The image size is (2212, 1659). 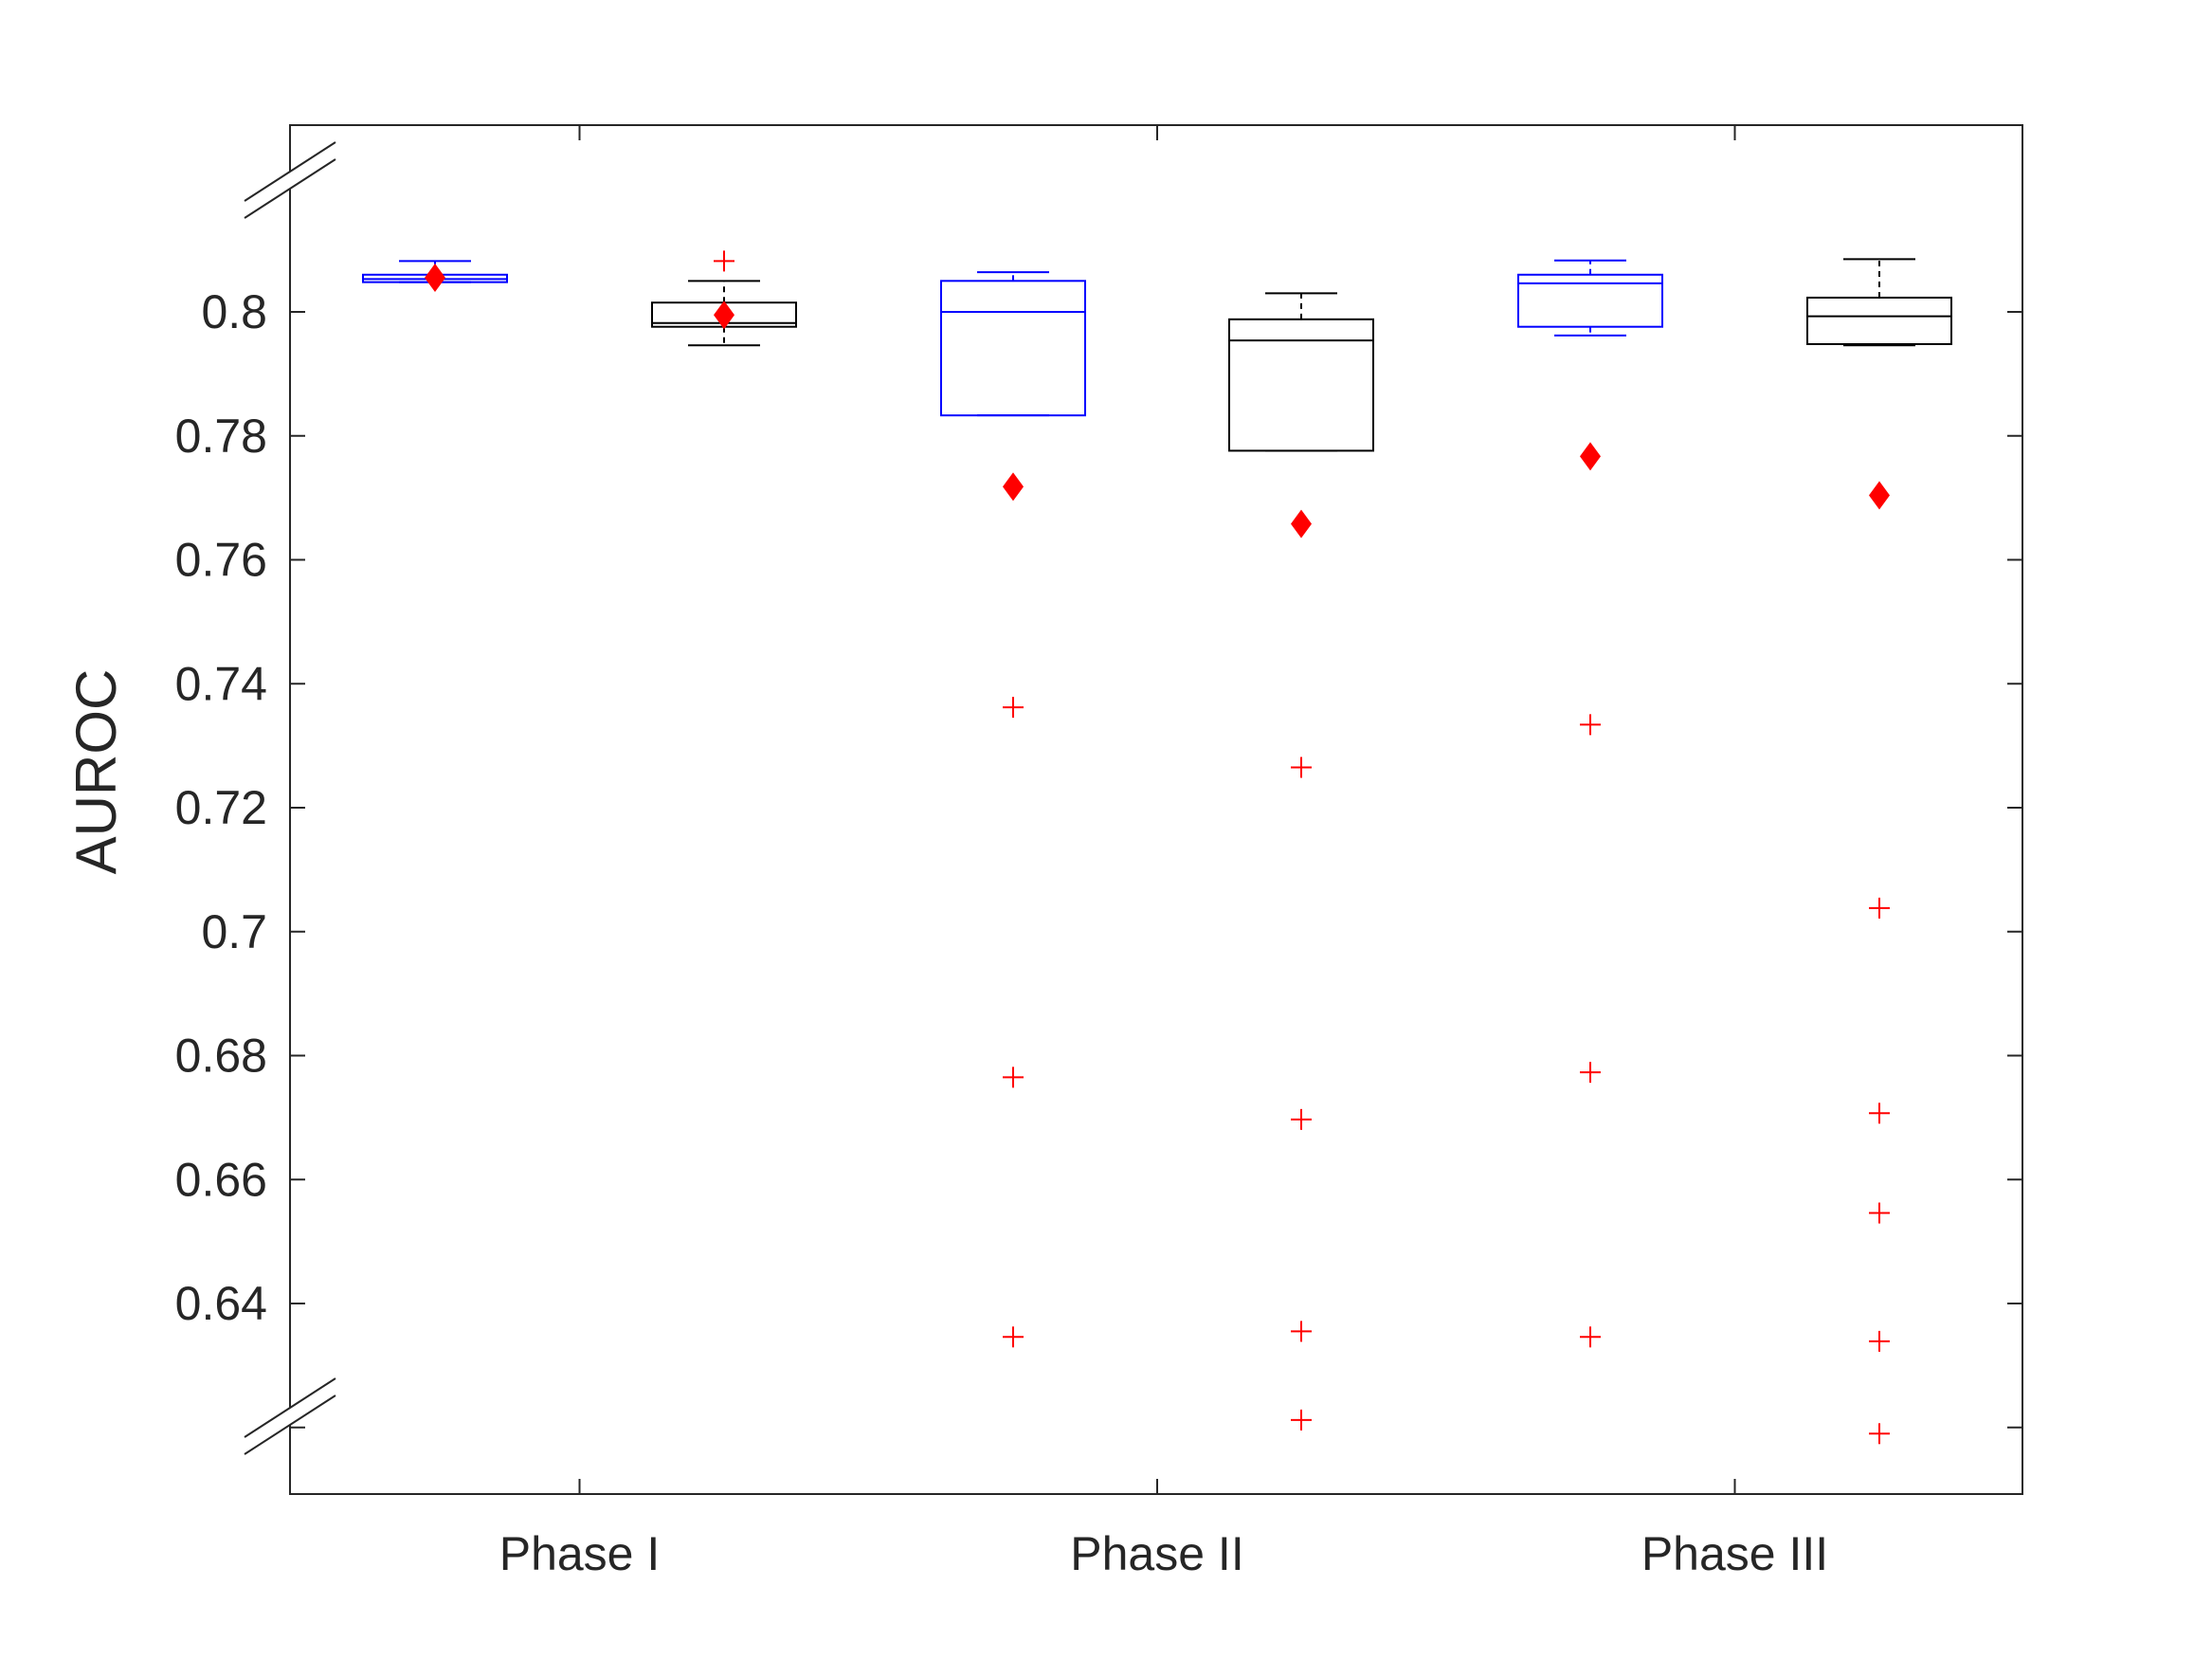 I want to click on x-tick-label: Phase I, so click(x=580, y=1553).